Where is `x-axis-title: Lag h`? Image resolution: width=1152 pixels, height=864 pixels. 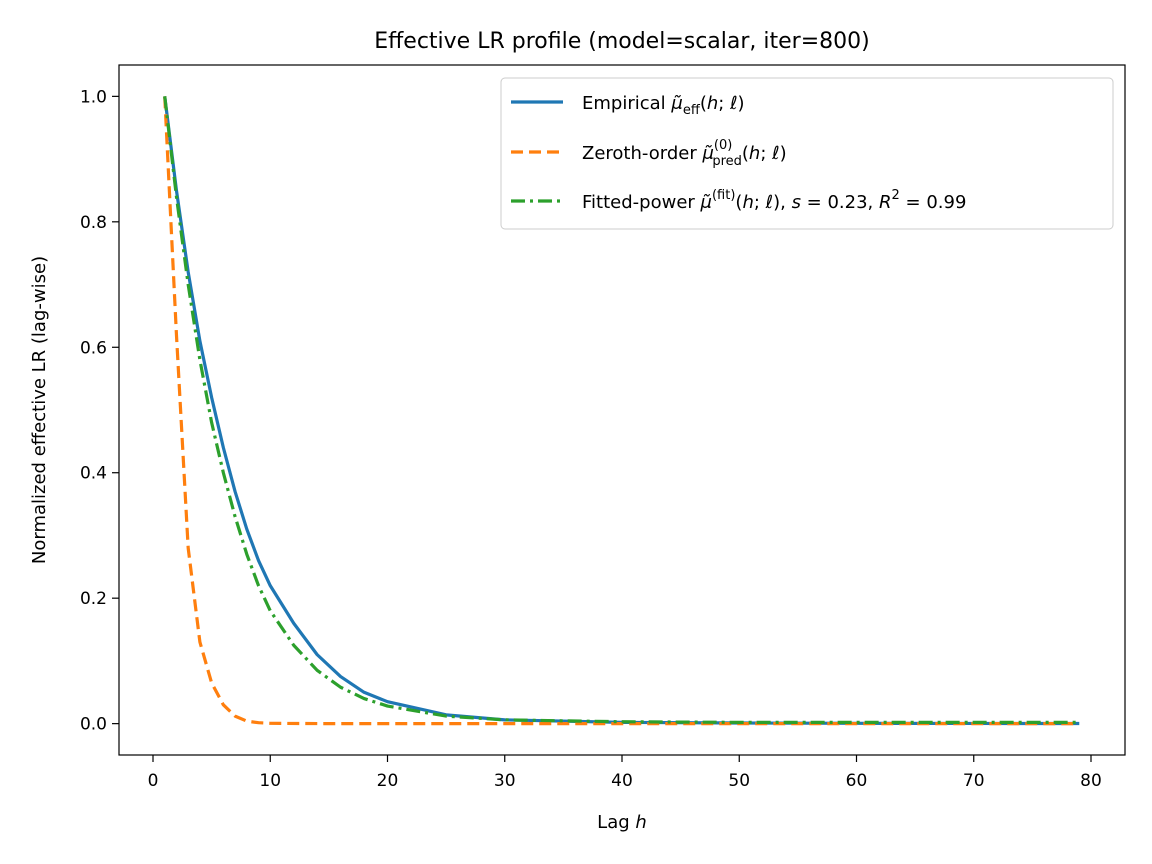
x-axis-title: Lag h is located at coordinates (622, 822).